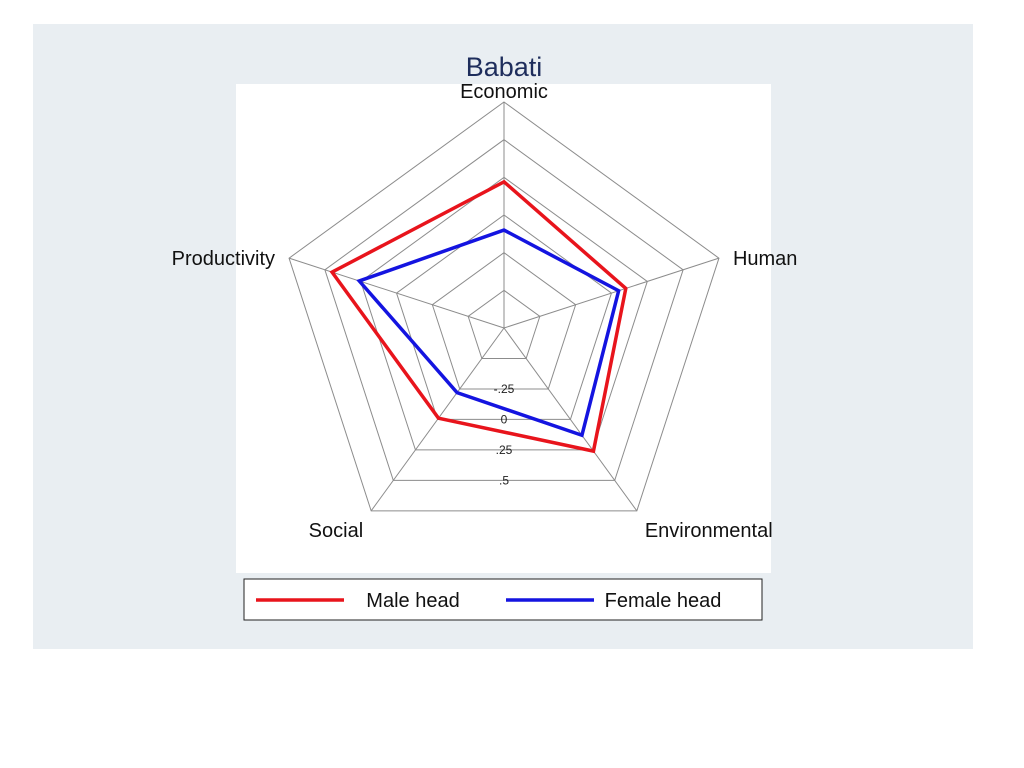 This screenshot has width=1024, height=768. Describe the element at coordinates (504, 434) in the screenshot. I see `radial-tick-labels: -.25 0 .25 .5` at that location.